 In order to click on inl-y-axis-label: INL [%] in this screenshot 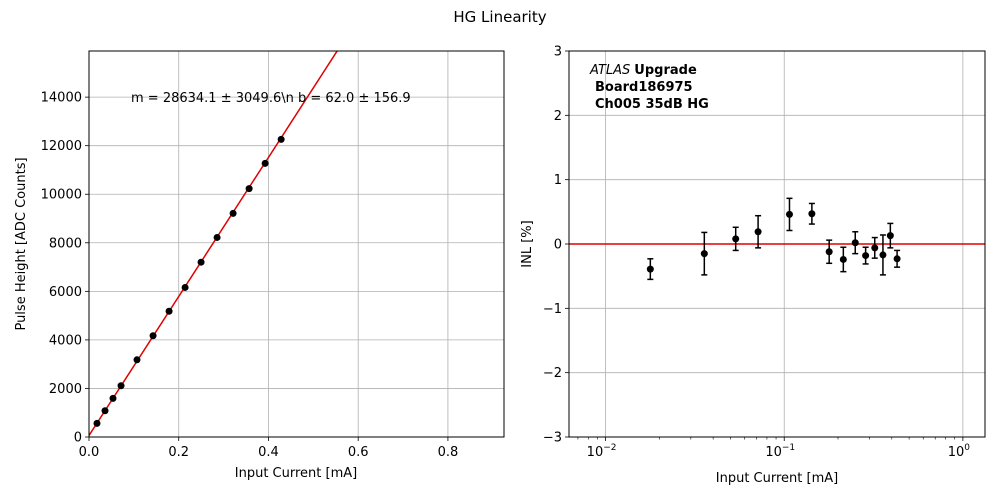, I will do `click(527, 243)`.